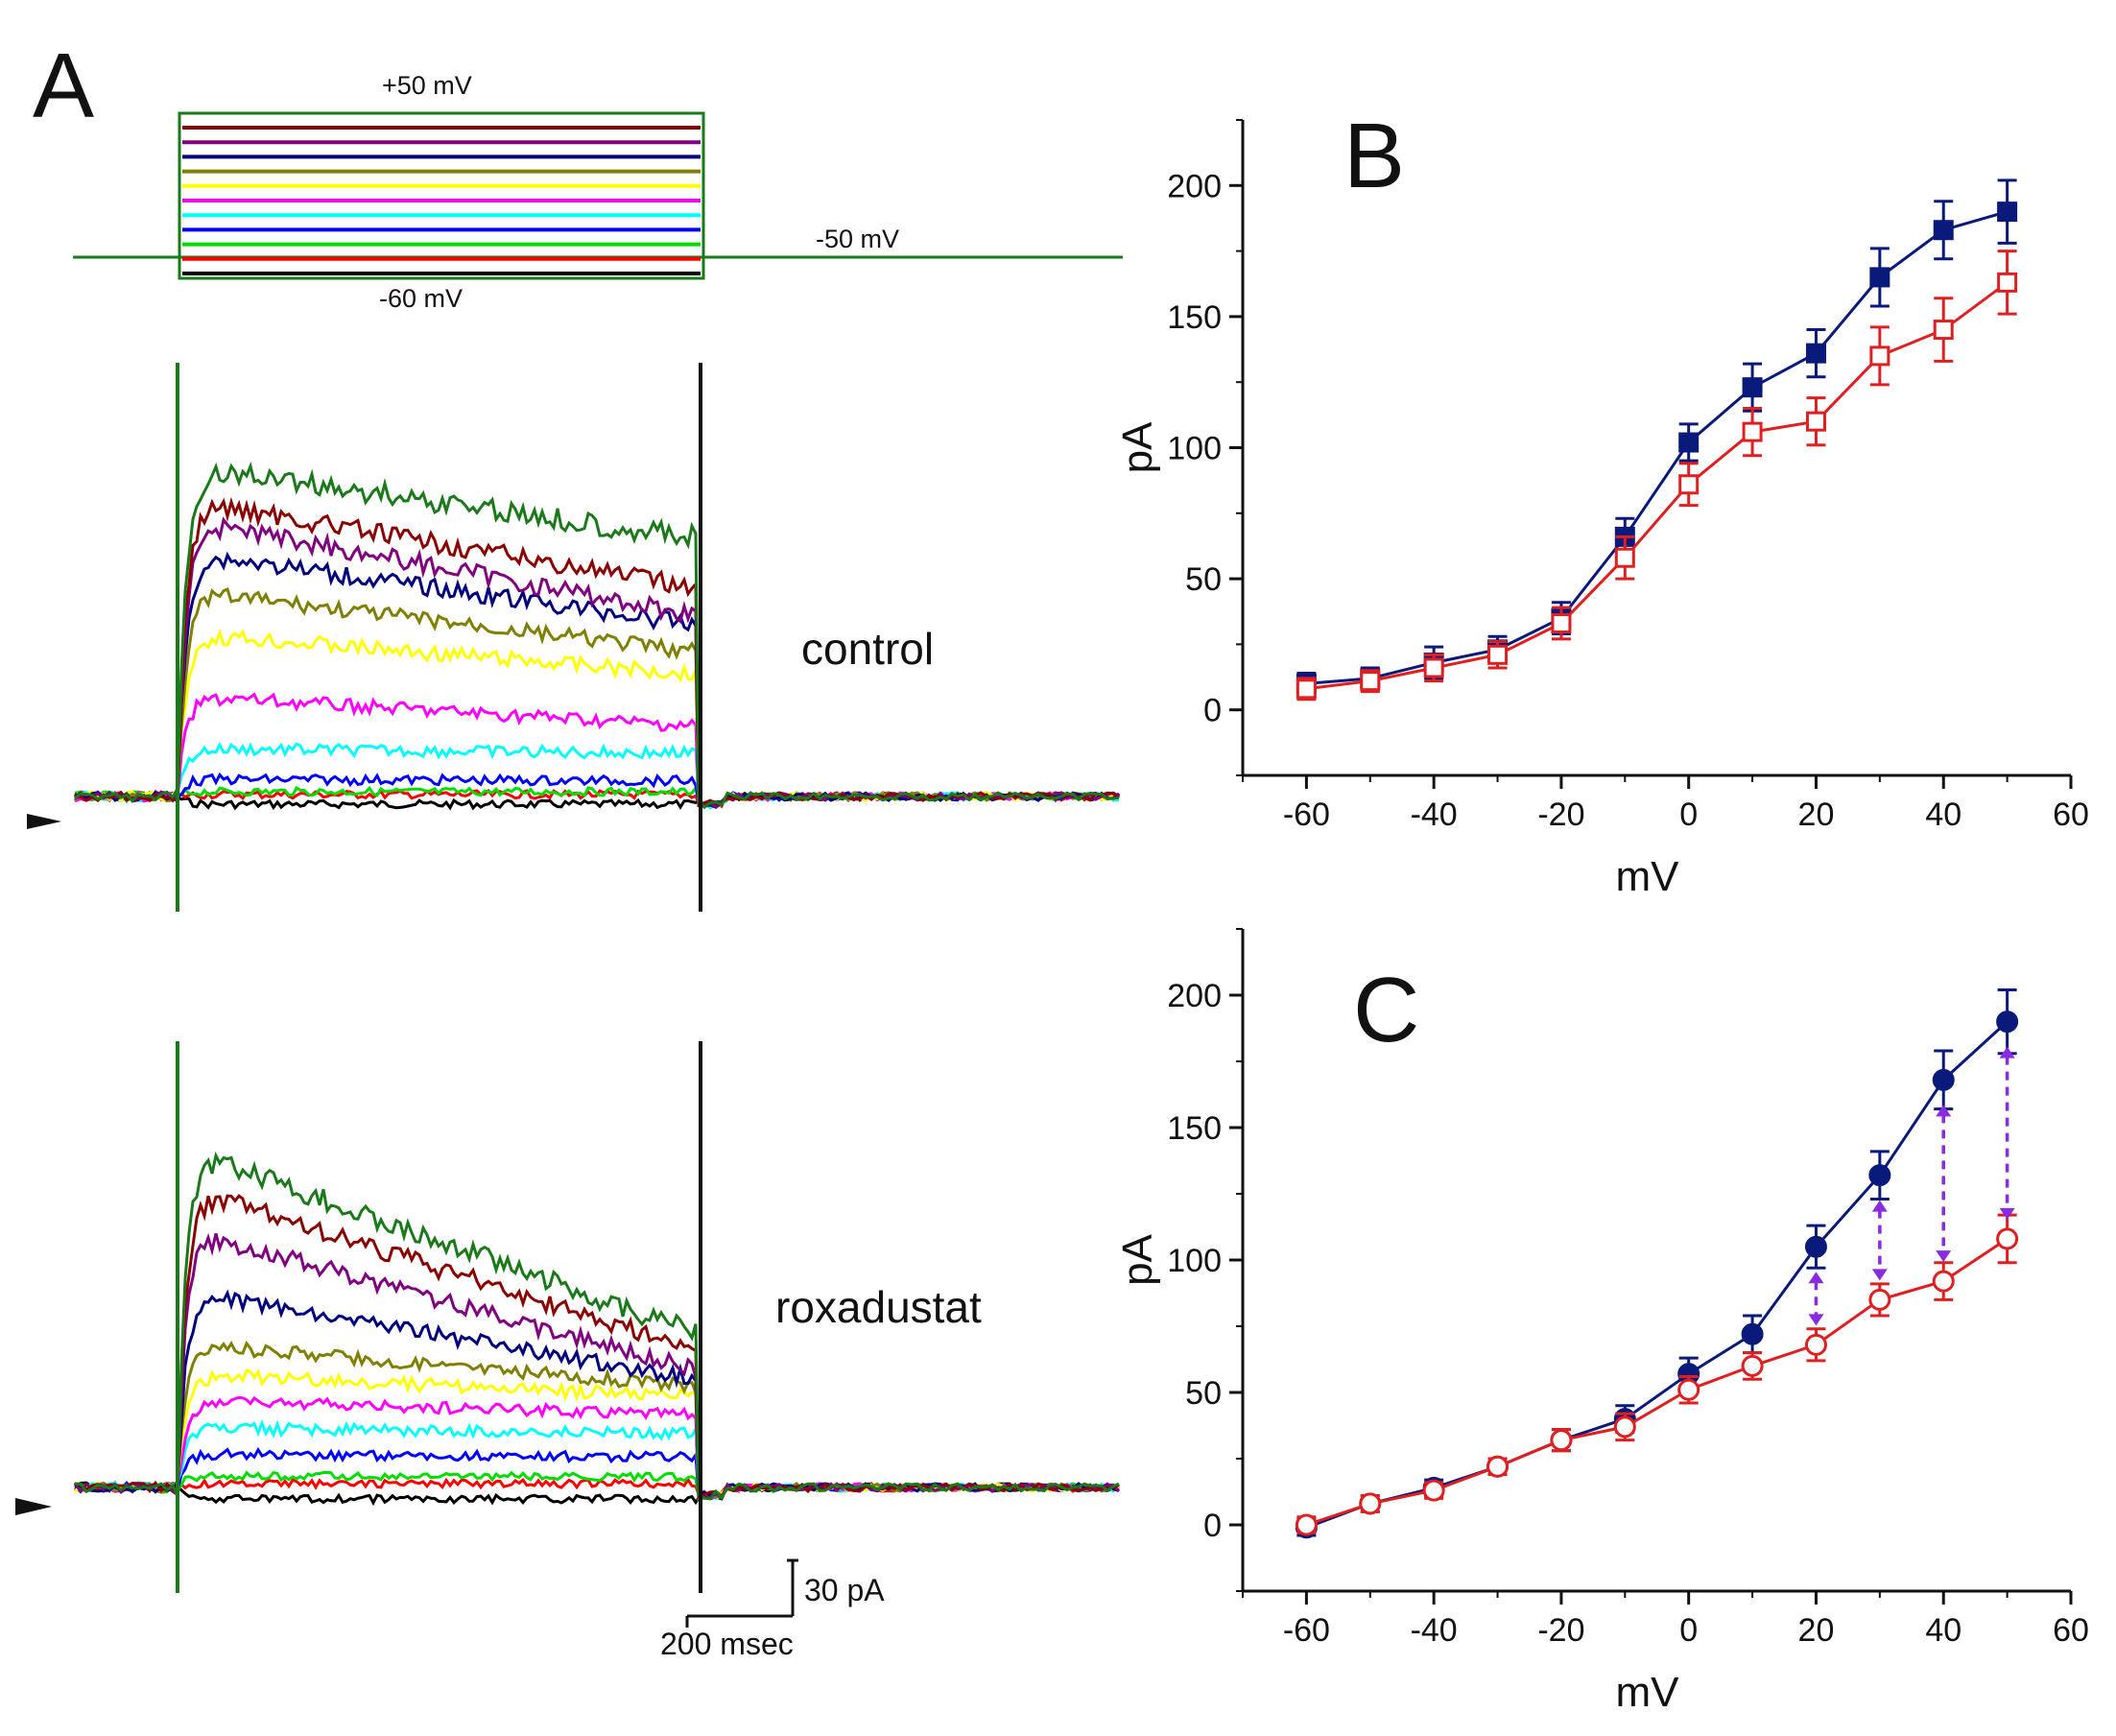  What do you see at coordinates (1212, 711) in the screenshot?
I see `chart-b-y-tick-label: 0` at bounding box center [1212, 711].